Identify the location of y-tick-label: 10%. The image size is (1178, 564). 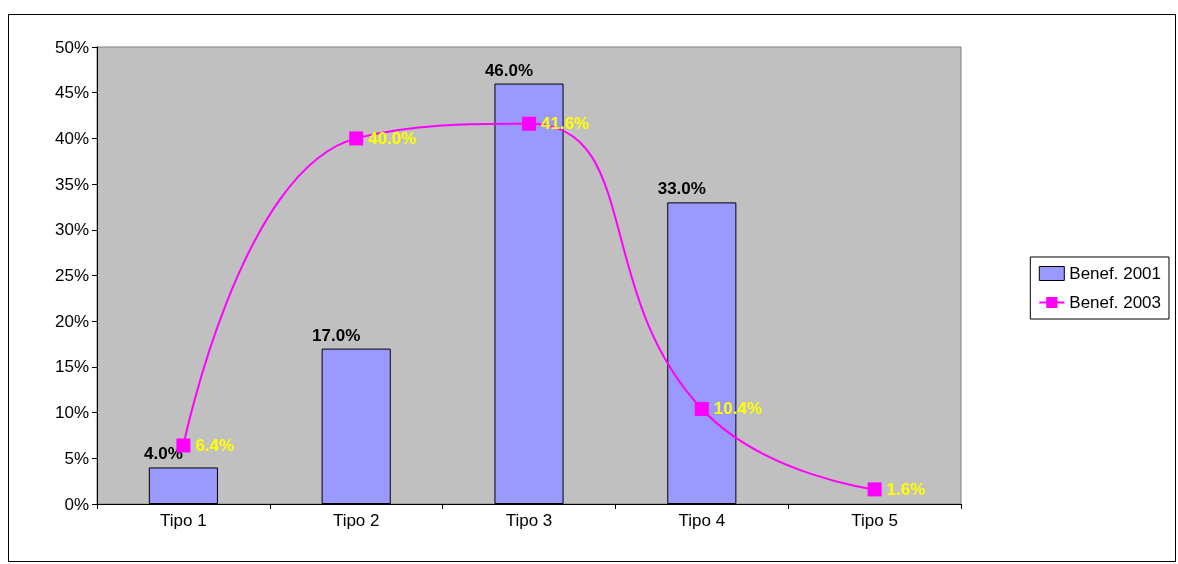
(71, 413).